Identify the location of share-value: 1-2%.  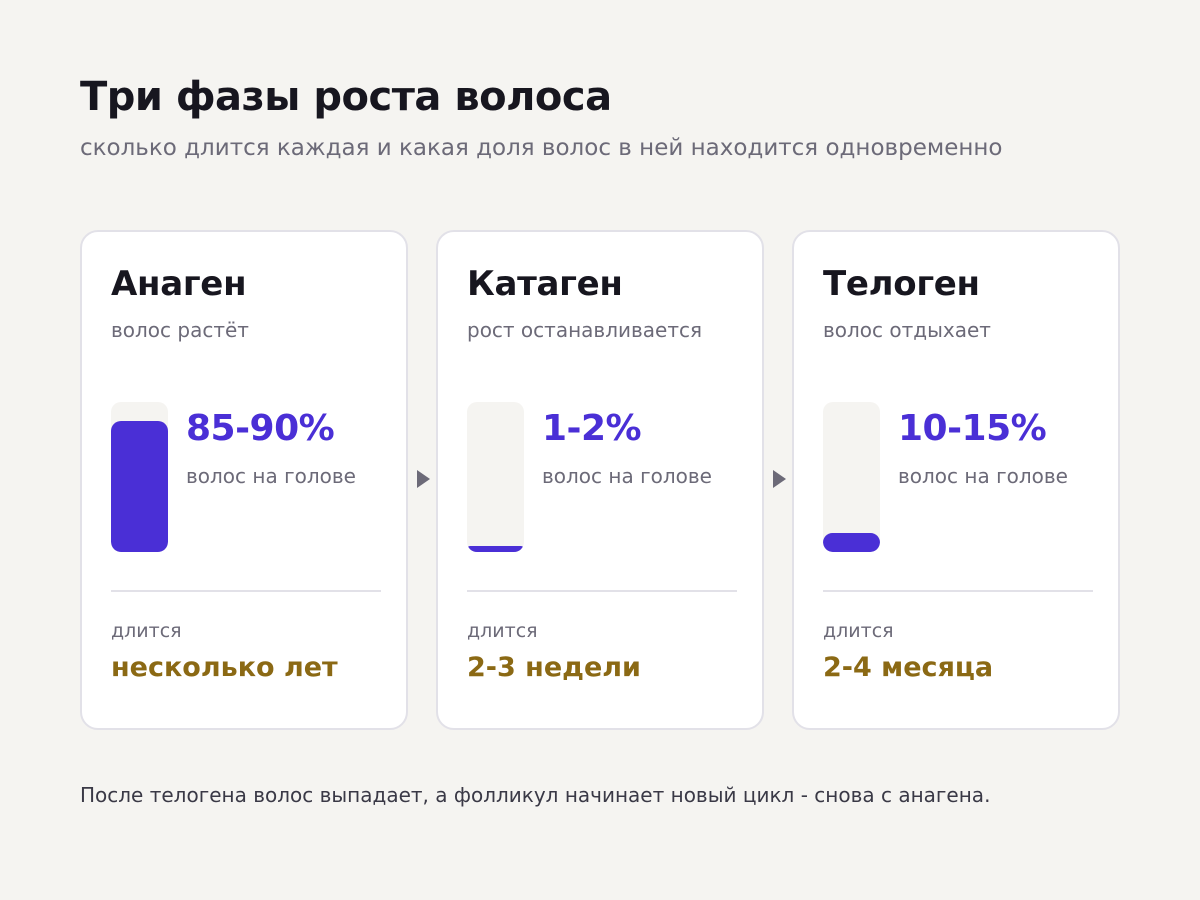
(592, 428).